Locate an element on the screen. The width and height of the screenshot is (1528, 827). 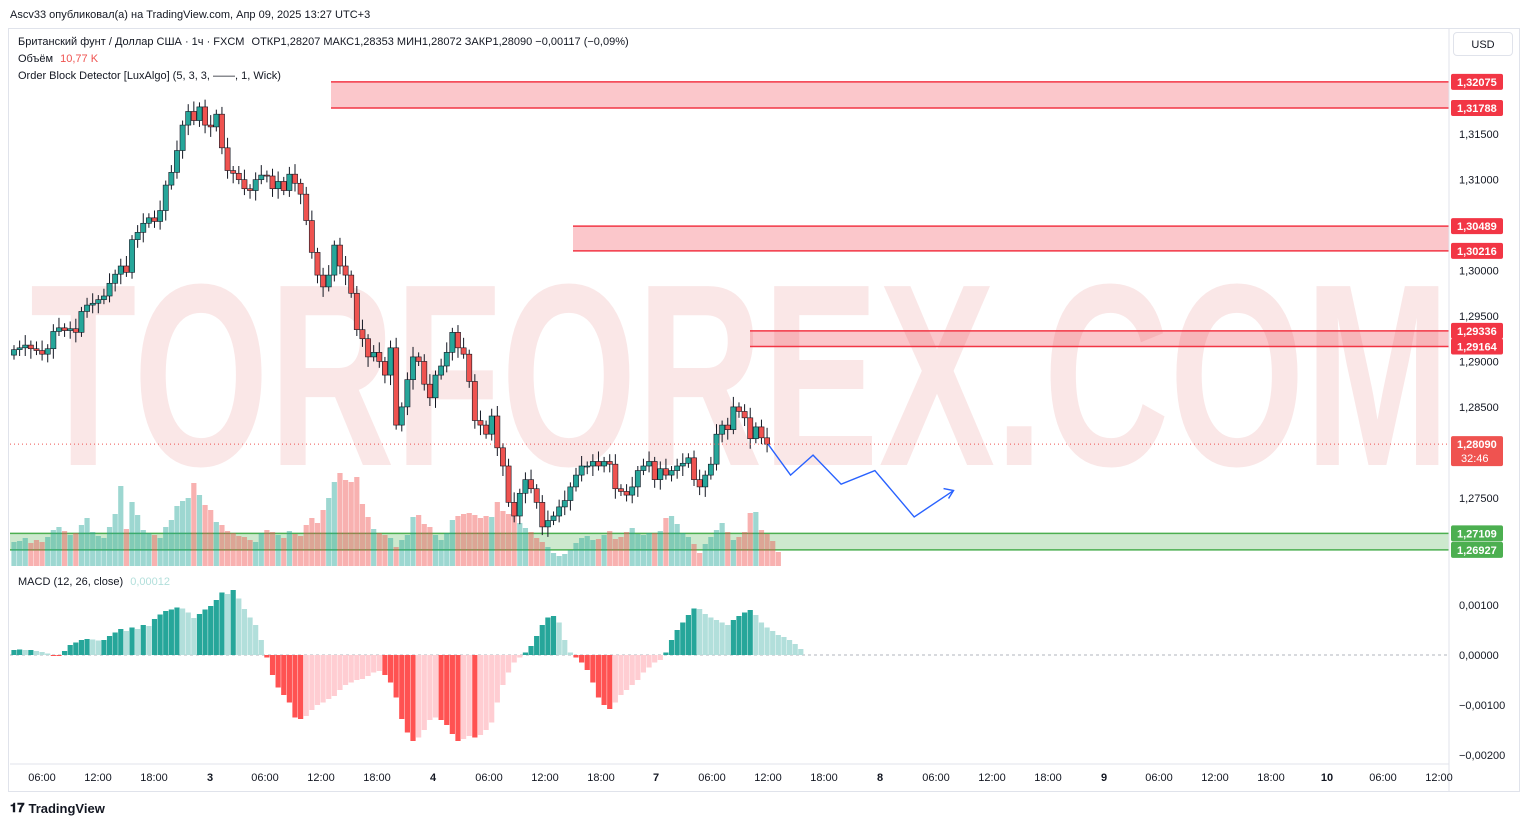
volume-value: 10,77 K is located at coordinates (79, 59).